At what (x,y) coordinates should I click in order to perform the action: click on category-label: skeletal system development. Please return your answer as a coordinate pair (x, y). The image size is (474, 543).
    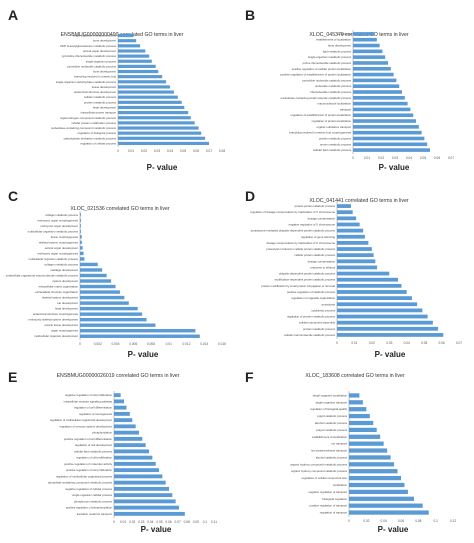
    Looking at the image, I should click on (60, 298).